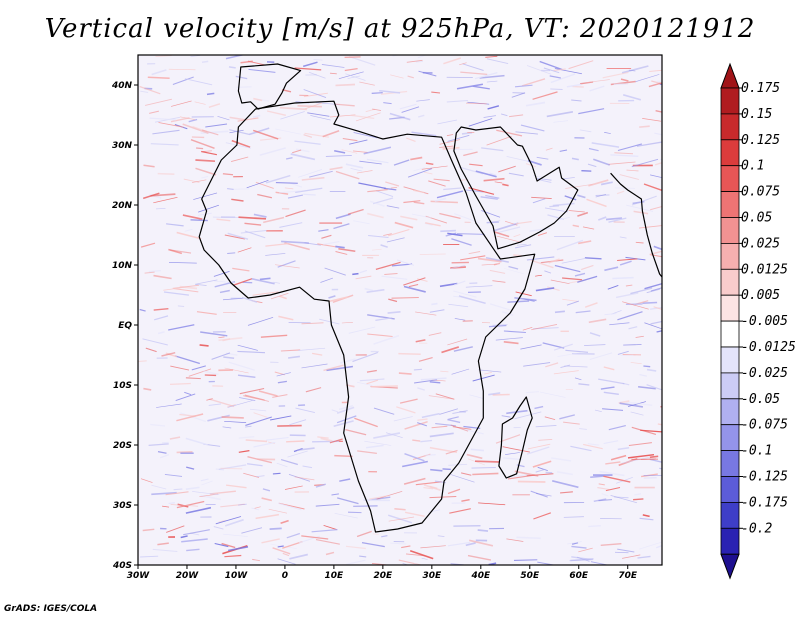 The height and width of the screenshot is (618, 800). Describe the element at coordinates (764, 425) in the screenshot. I see `colorbar-label: -0.075` at that location.